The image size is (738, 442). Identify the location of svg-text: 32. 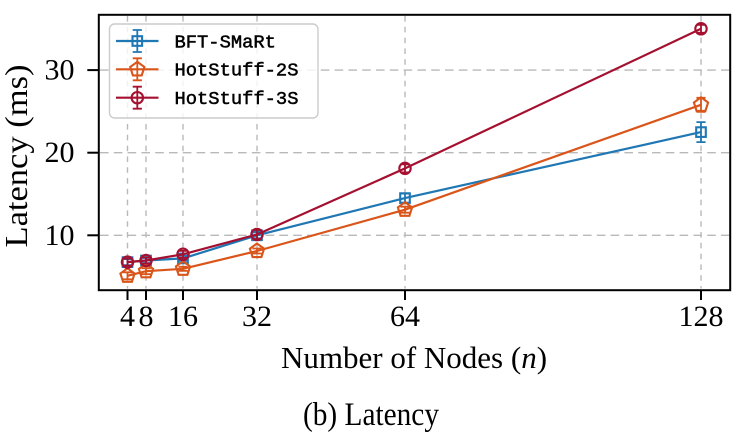
(257, 316).